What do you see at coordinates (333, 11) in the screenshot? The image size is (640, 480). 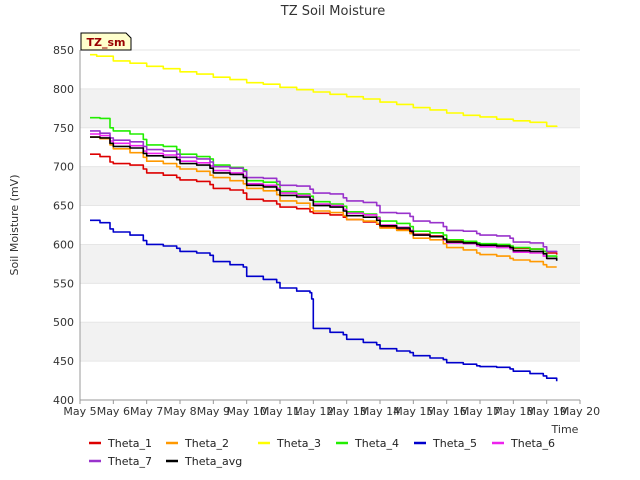 I see `chart-title: TZ Soil Moisture` at bounding box center [333, 11].